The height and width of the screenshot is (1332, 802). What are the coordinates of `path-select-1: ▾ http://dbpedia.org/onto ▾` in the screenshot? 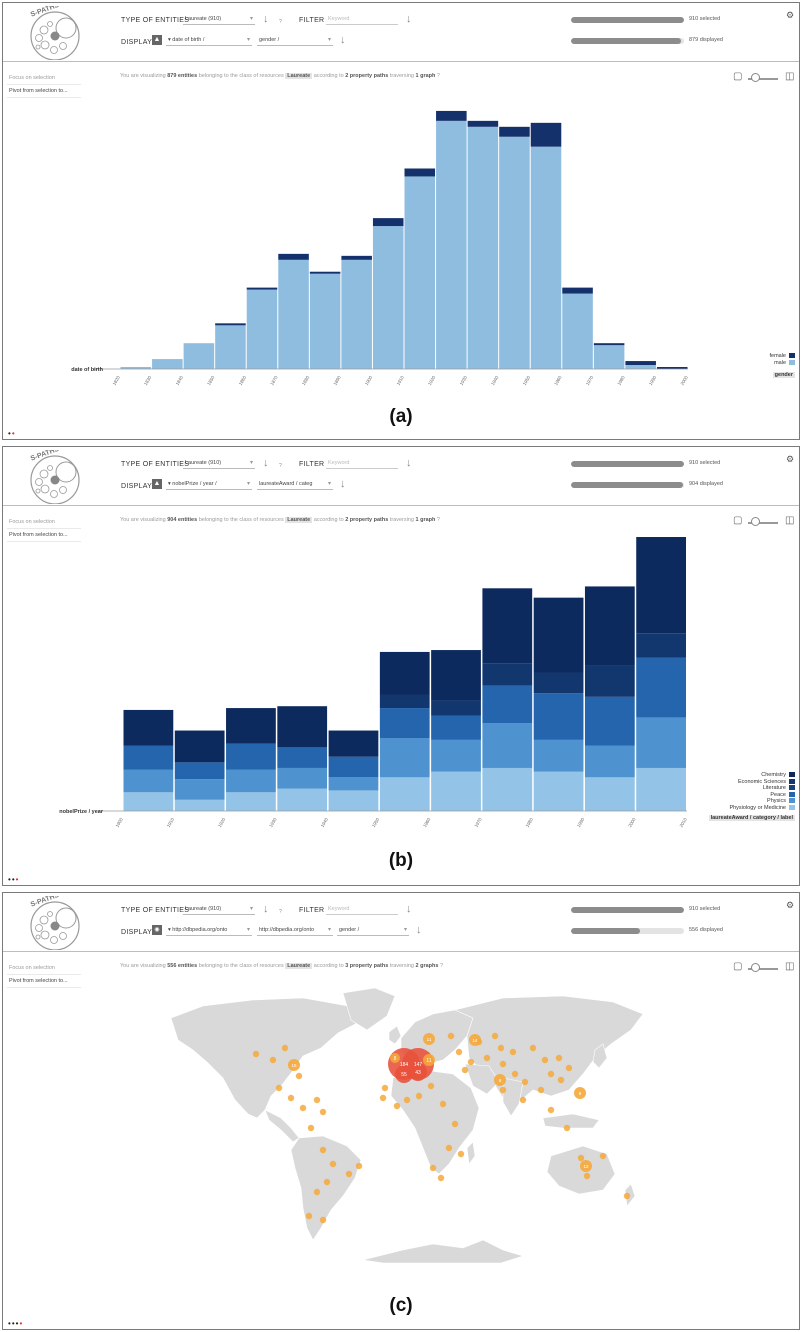 It's located at (209, 930).